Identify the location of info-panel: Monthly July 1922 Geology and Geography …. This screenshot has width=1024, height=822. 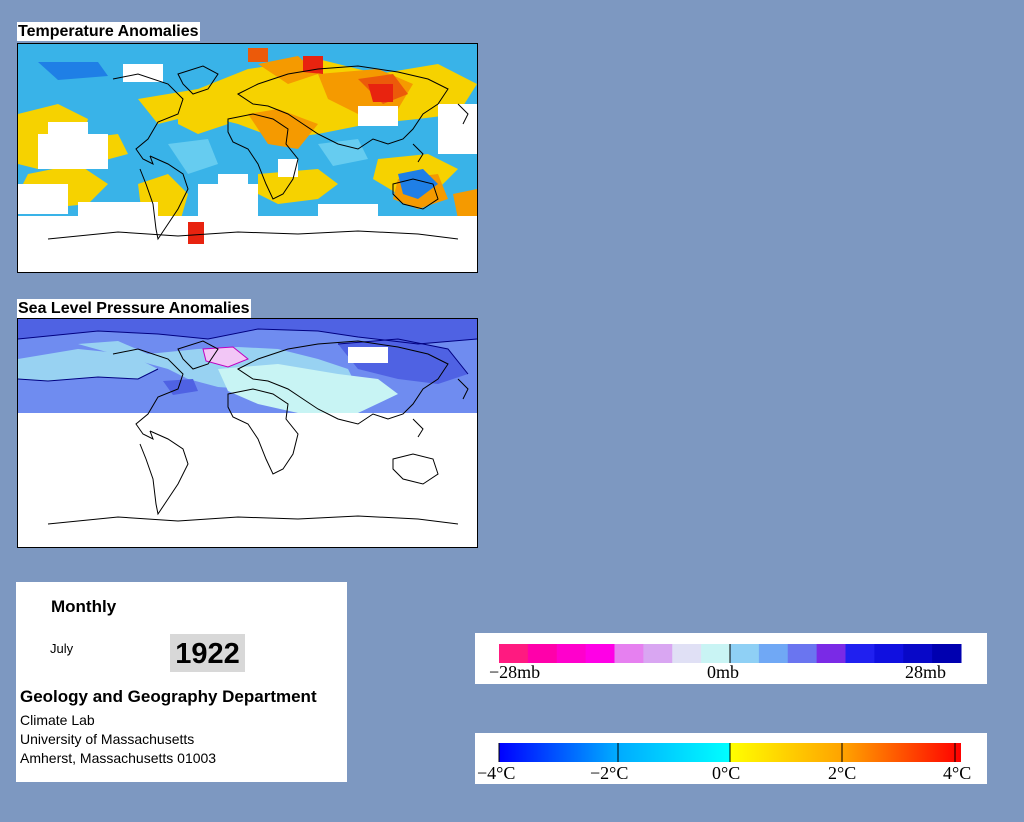
(181, 682).